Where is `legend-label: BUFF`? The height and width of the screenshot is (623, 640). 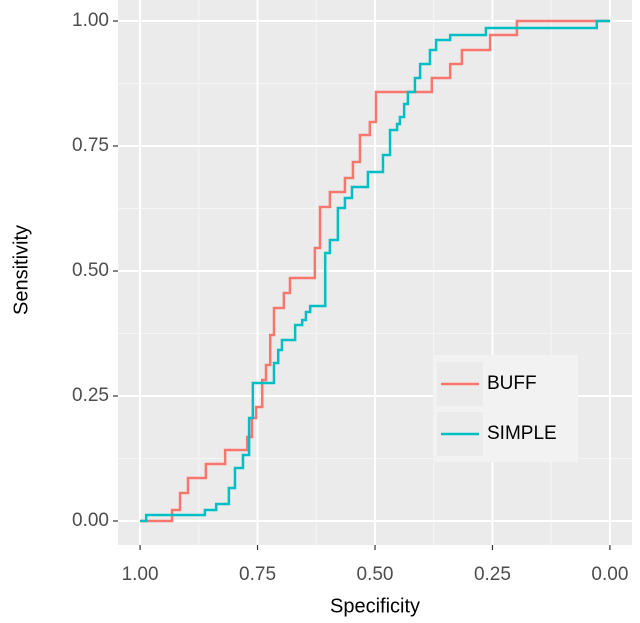
legend-label: BUFF is located at coordinates (512, 383).